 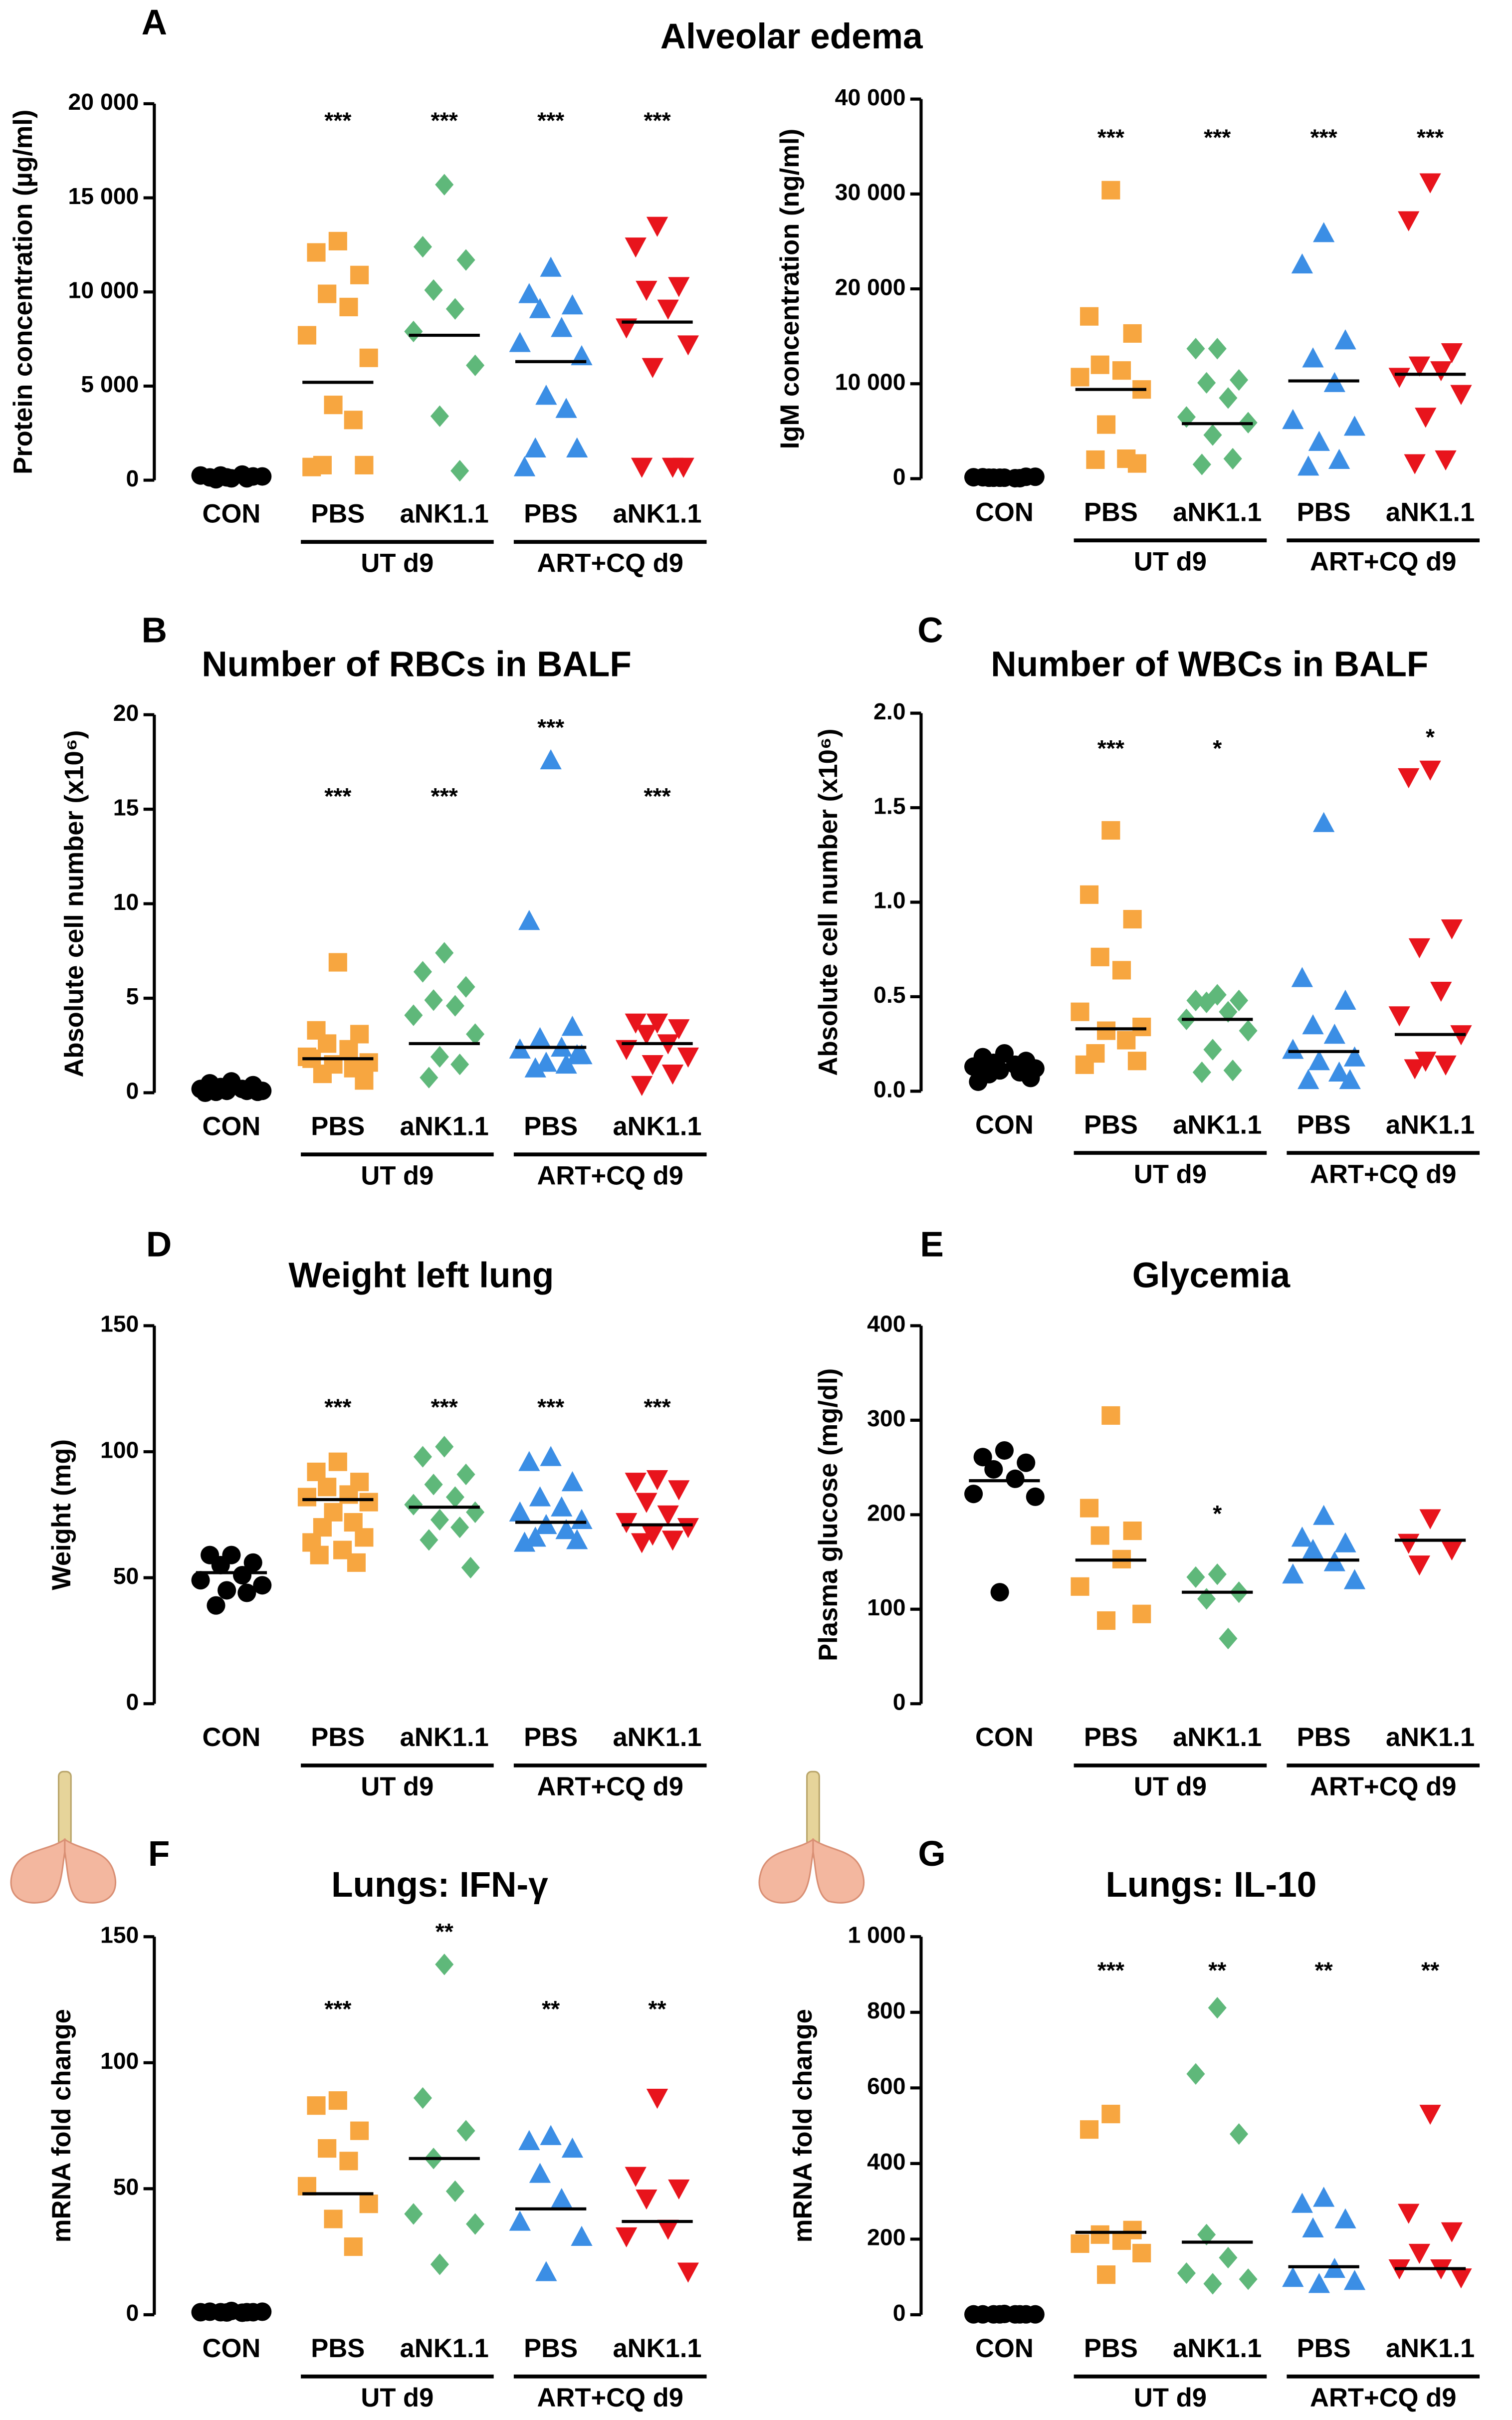 I want to click on y-tick-label: 0.5, so click(x=889, y=995).